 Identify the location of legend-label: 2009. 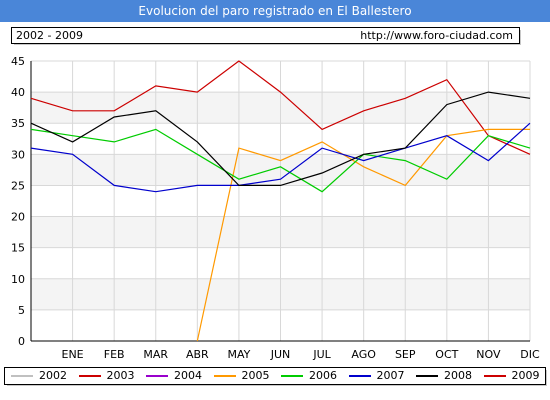
(525, 375).